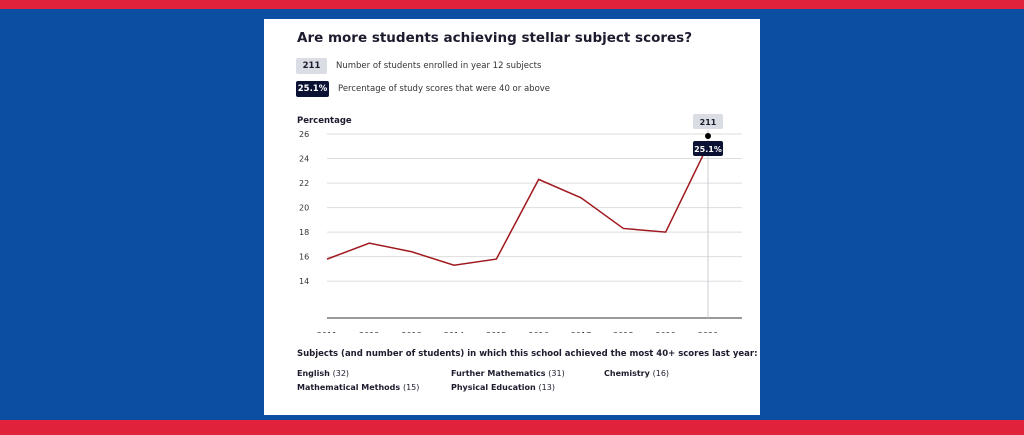  What do you see at coordinates (313, 373) in the screenshot?
I see `subject-name: English` at bounding box center [313, 373].